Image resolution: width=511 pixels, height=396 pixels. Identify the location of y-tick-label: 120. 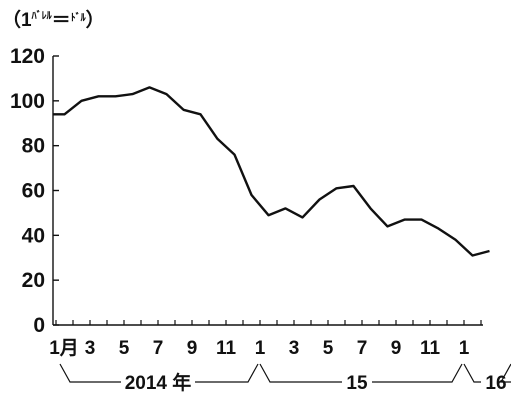
(27, 56).